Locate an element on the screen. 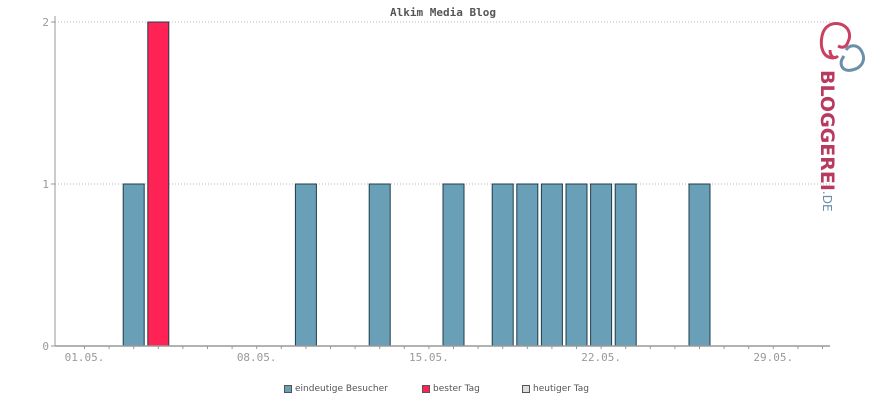 The height and width of the screenshot is (400, 870). x-tick-label: 08.05. is located at coordinates (257, 357).